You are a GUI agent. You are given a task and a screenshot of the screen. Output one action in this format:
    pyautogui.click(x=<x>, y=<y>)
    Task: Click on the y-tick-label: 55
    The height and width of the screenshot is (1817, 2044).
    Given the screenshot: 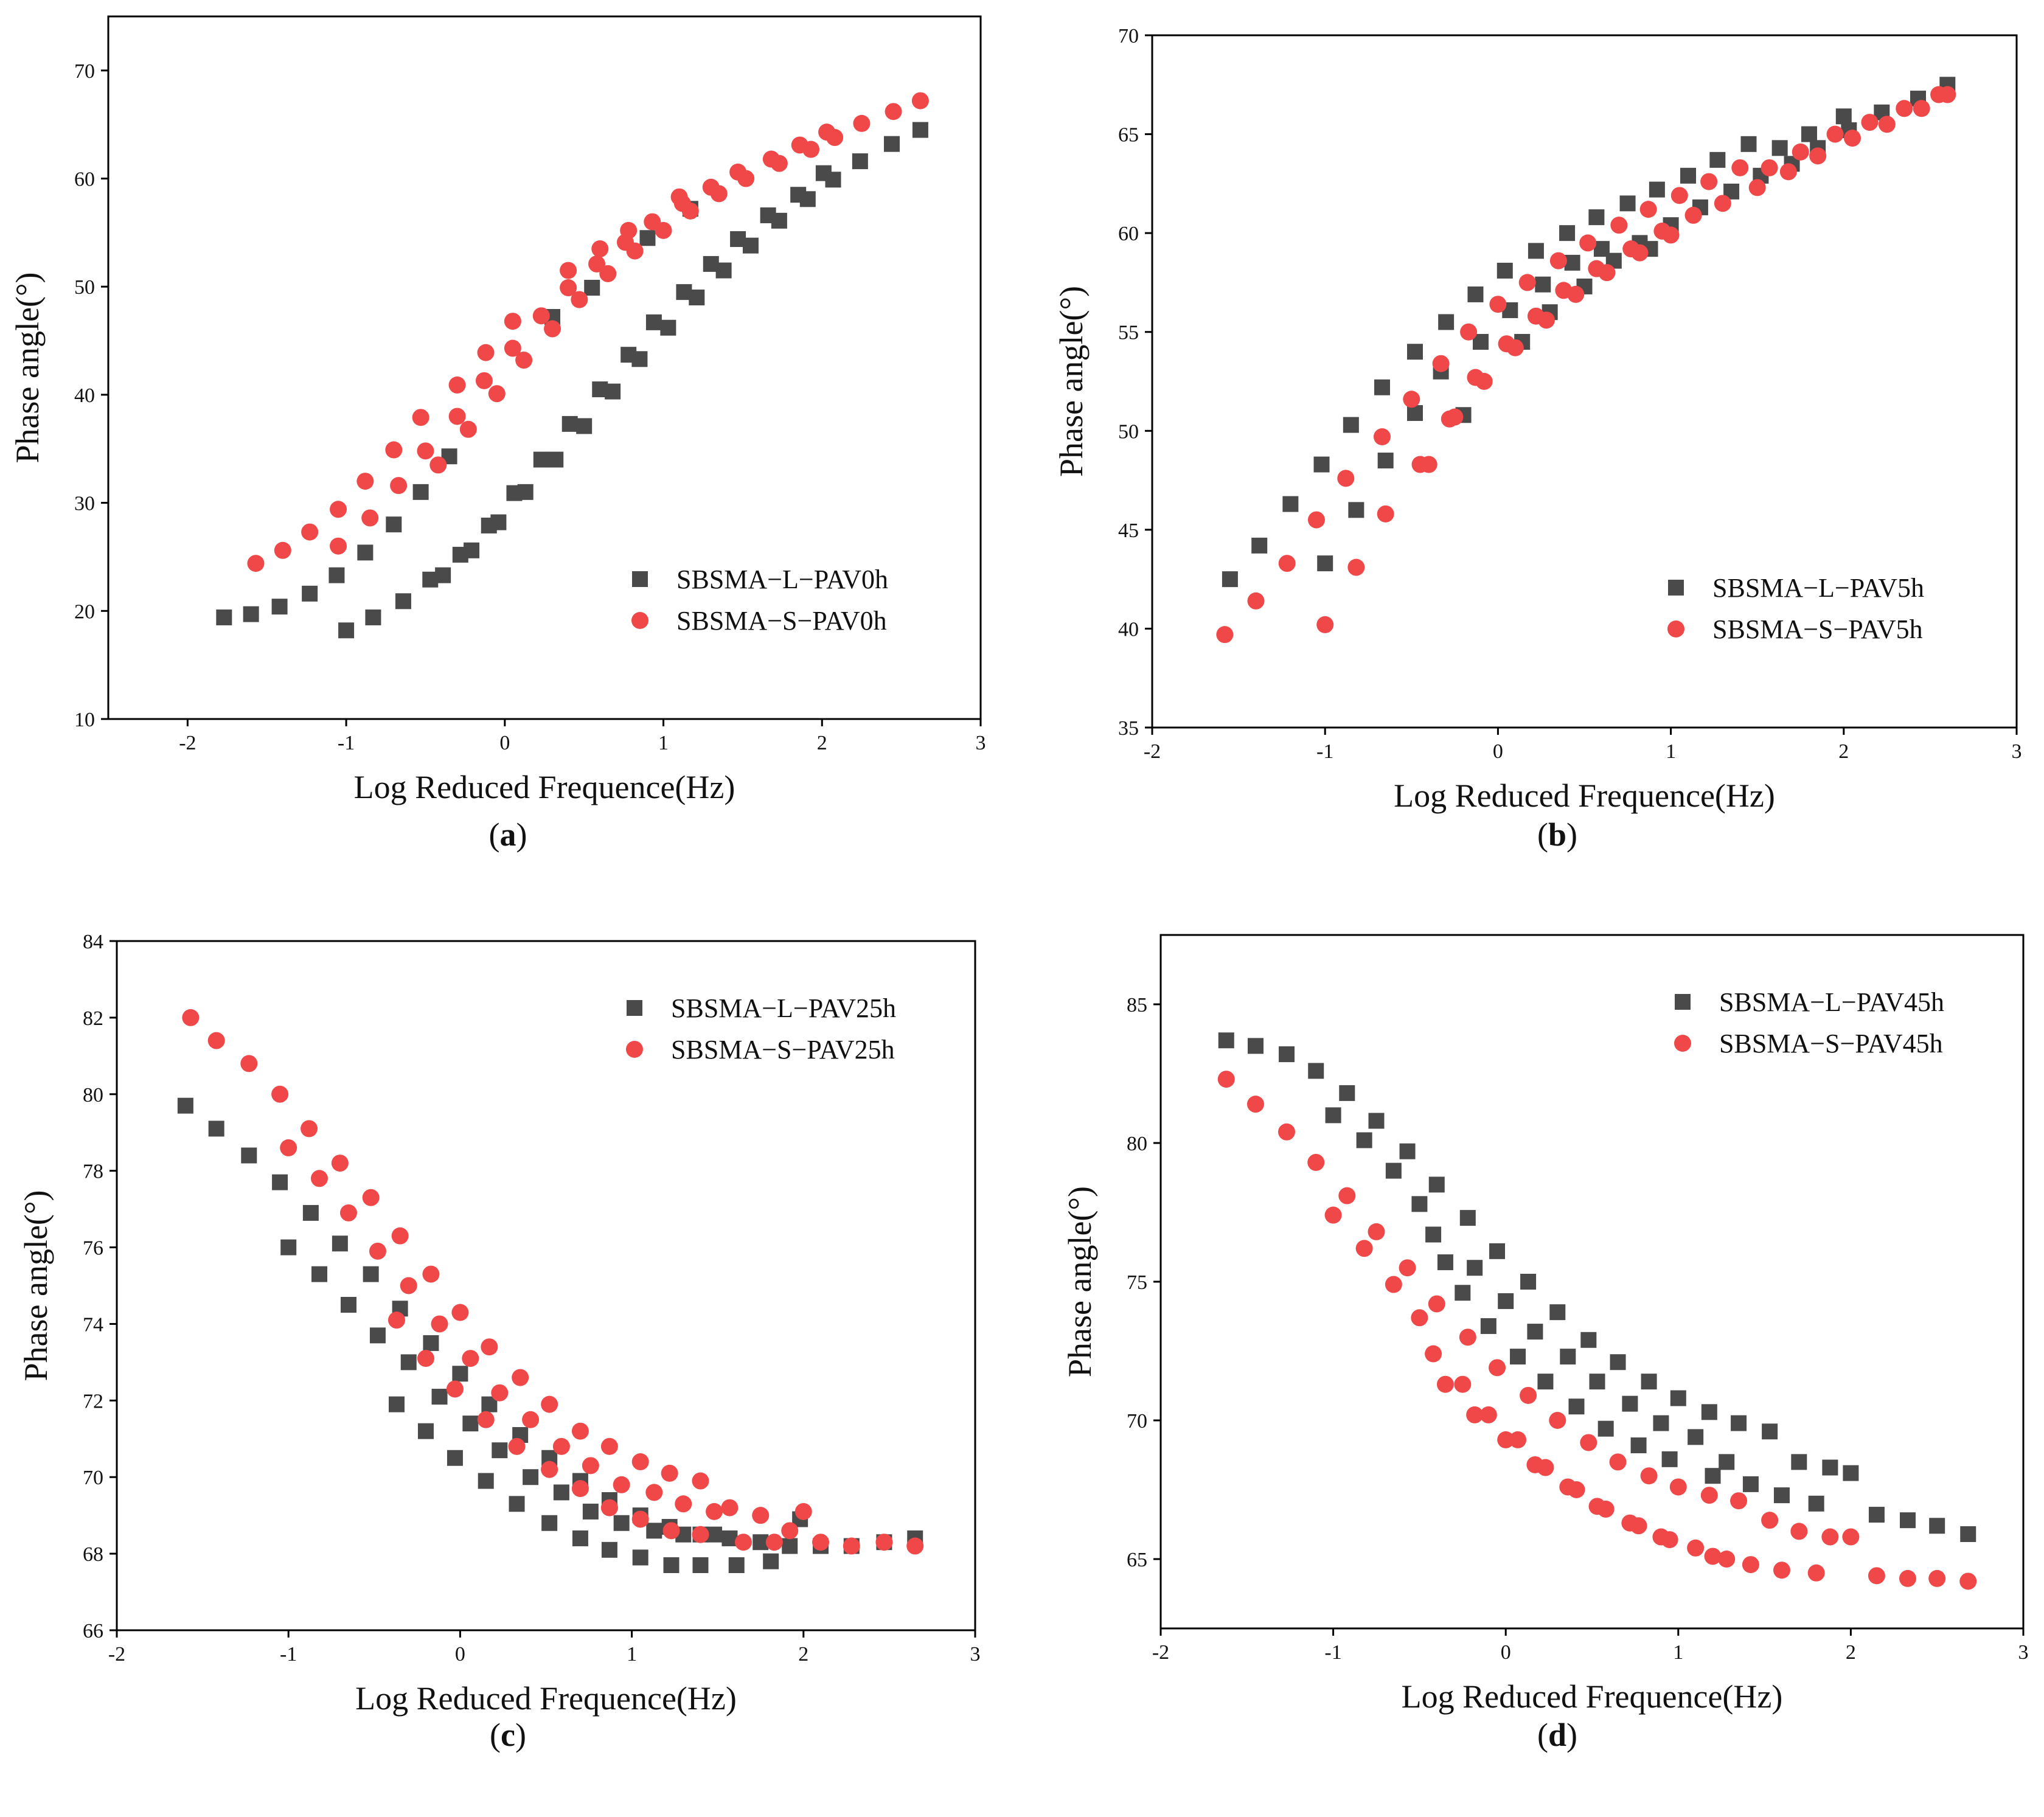 What is the action you would take?
    pyautogui.click(x=1128, y=333)
    